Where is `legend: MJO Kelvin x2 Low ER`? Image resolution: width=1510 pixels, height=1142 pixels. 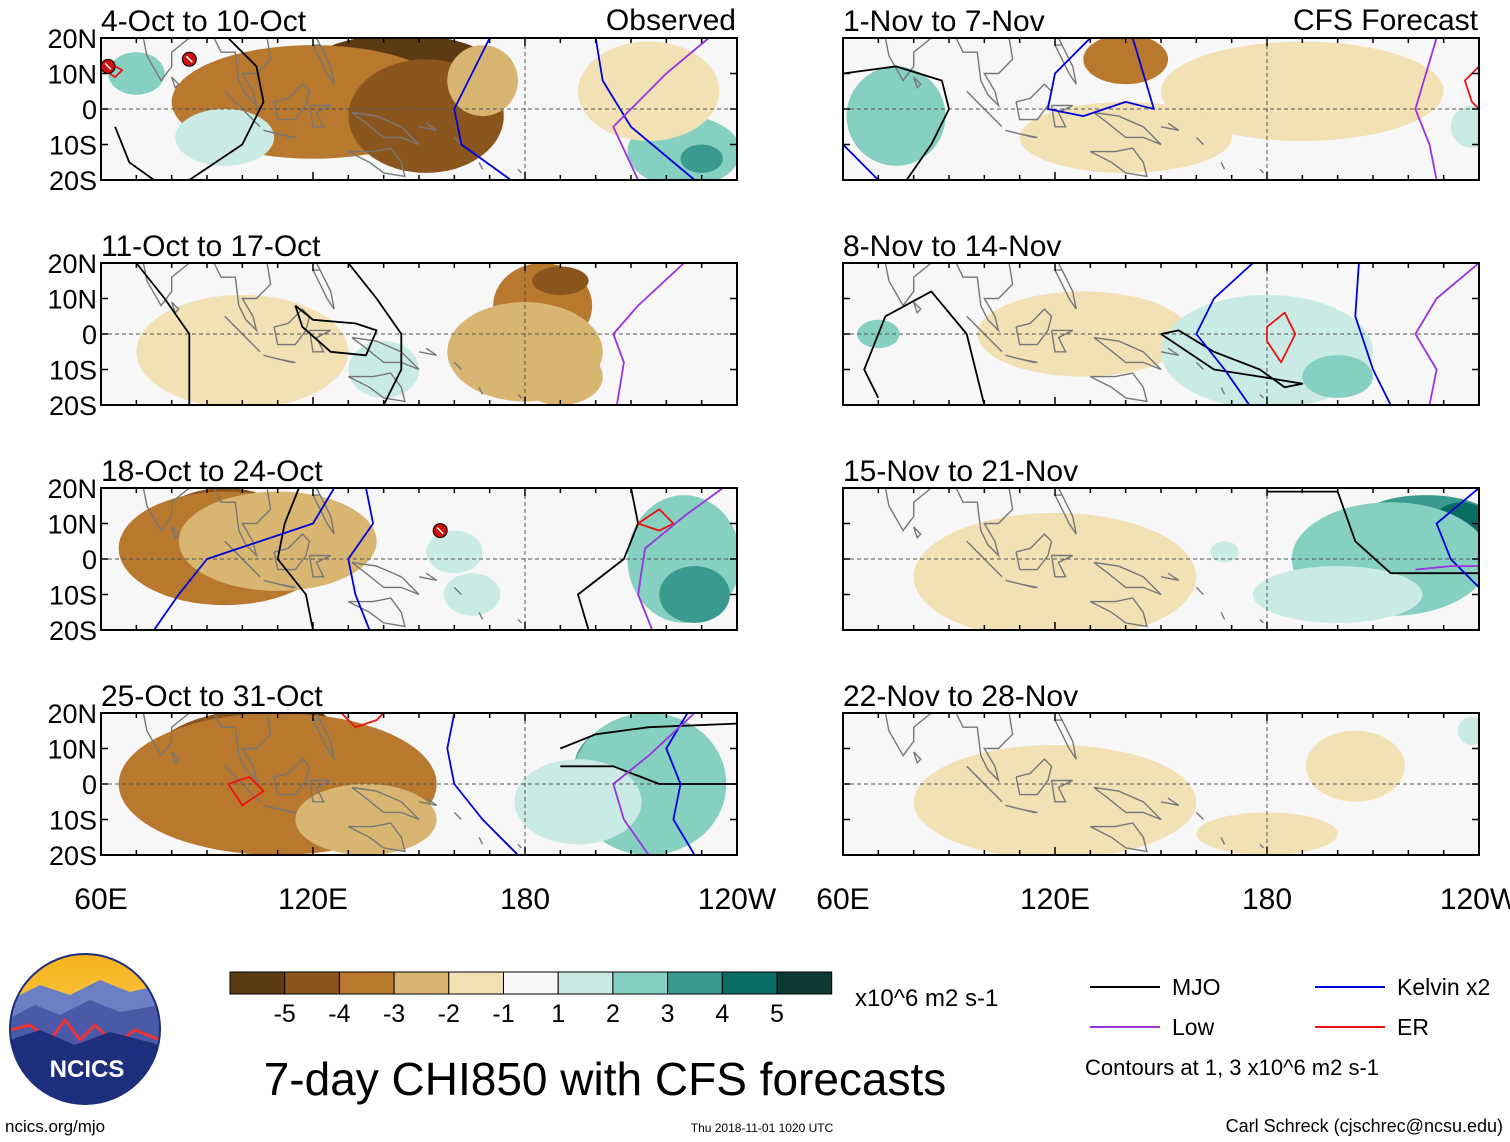
legend: MJO Kelvin x2 Low ER is located at coordinates (1290, 1007).